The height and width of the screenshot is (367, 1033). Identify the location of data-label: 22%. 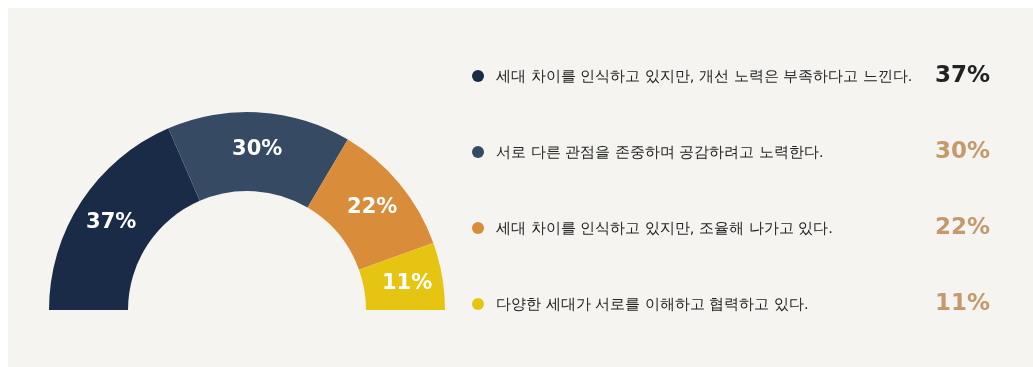
(372, 206).